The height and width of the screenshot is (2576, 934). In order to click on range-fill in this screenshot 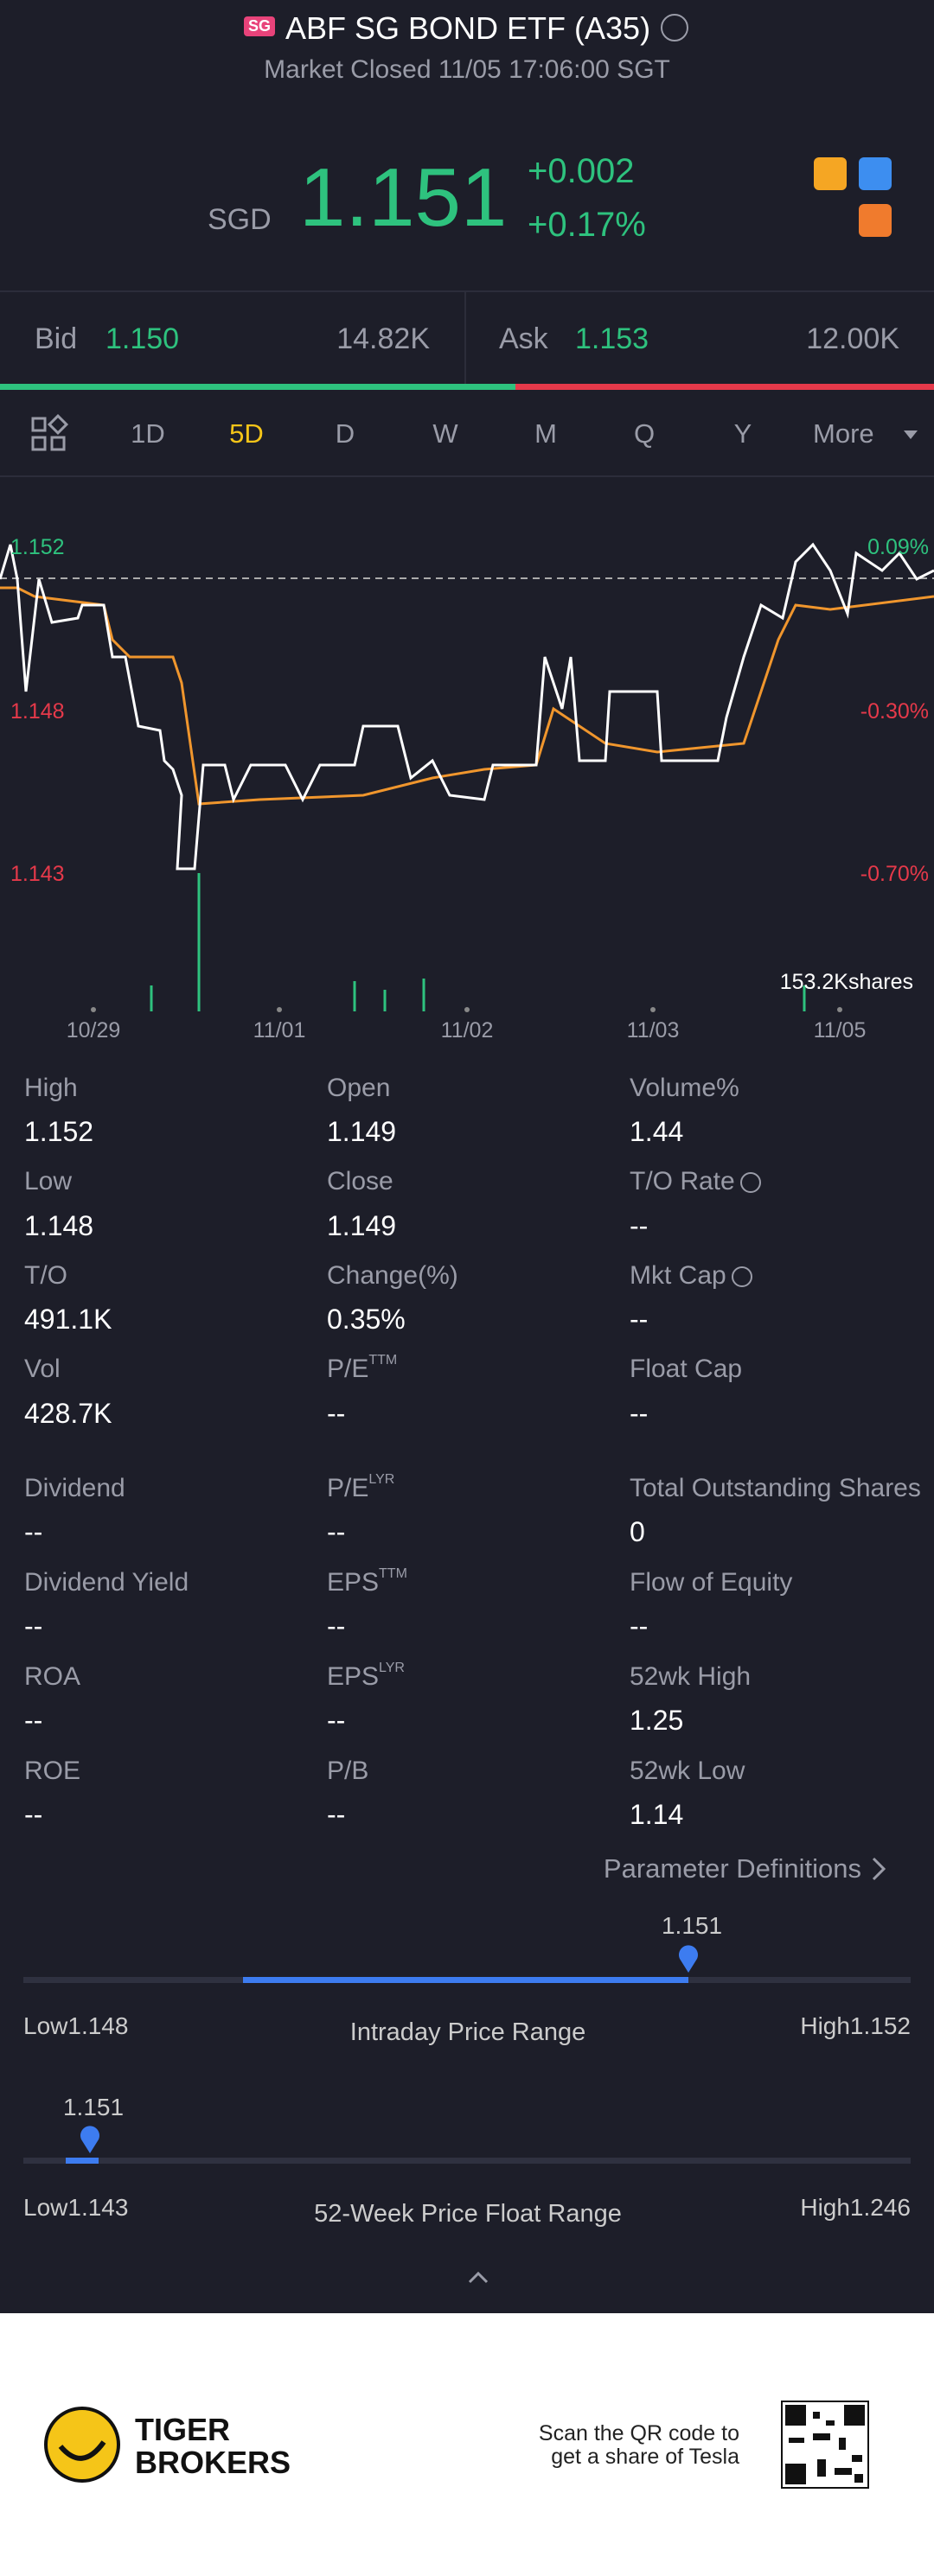, I will do `click(83, 2161)`.